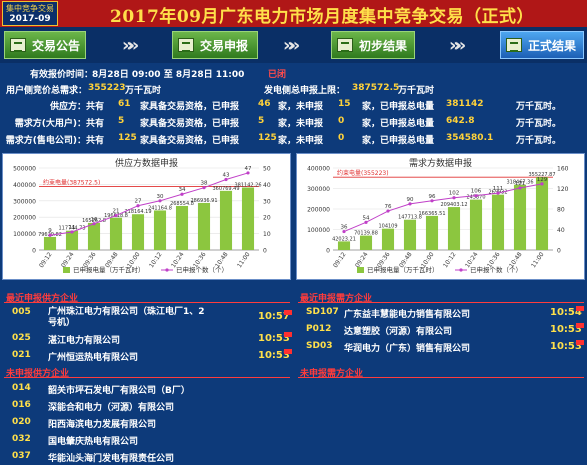  Describe the element at coordinates (119, 391) in the screenshot. I see `company-name: 韶关市坪石发电厂有限公司（B厂）` at that location.